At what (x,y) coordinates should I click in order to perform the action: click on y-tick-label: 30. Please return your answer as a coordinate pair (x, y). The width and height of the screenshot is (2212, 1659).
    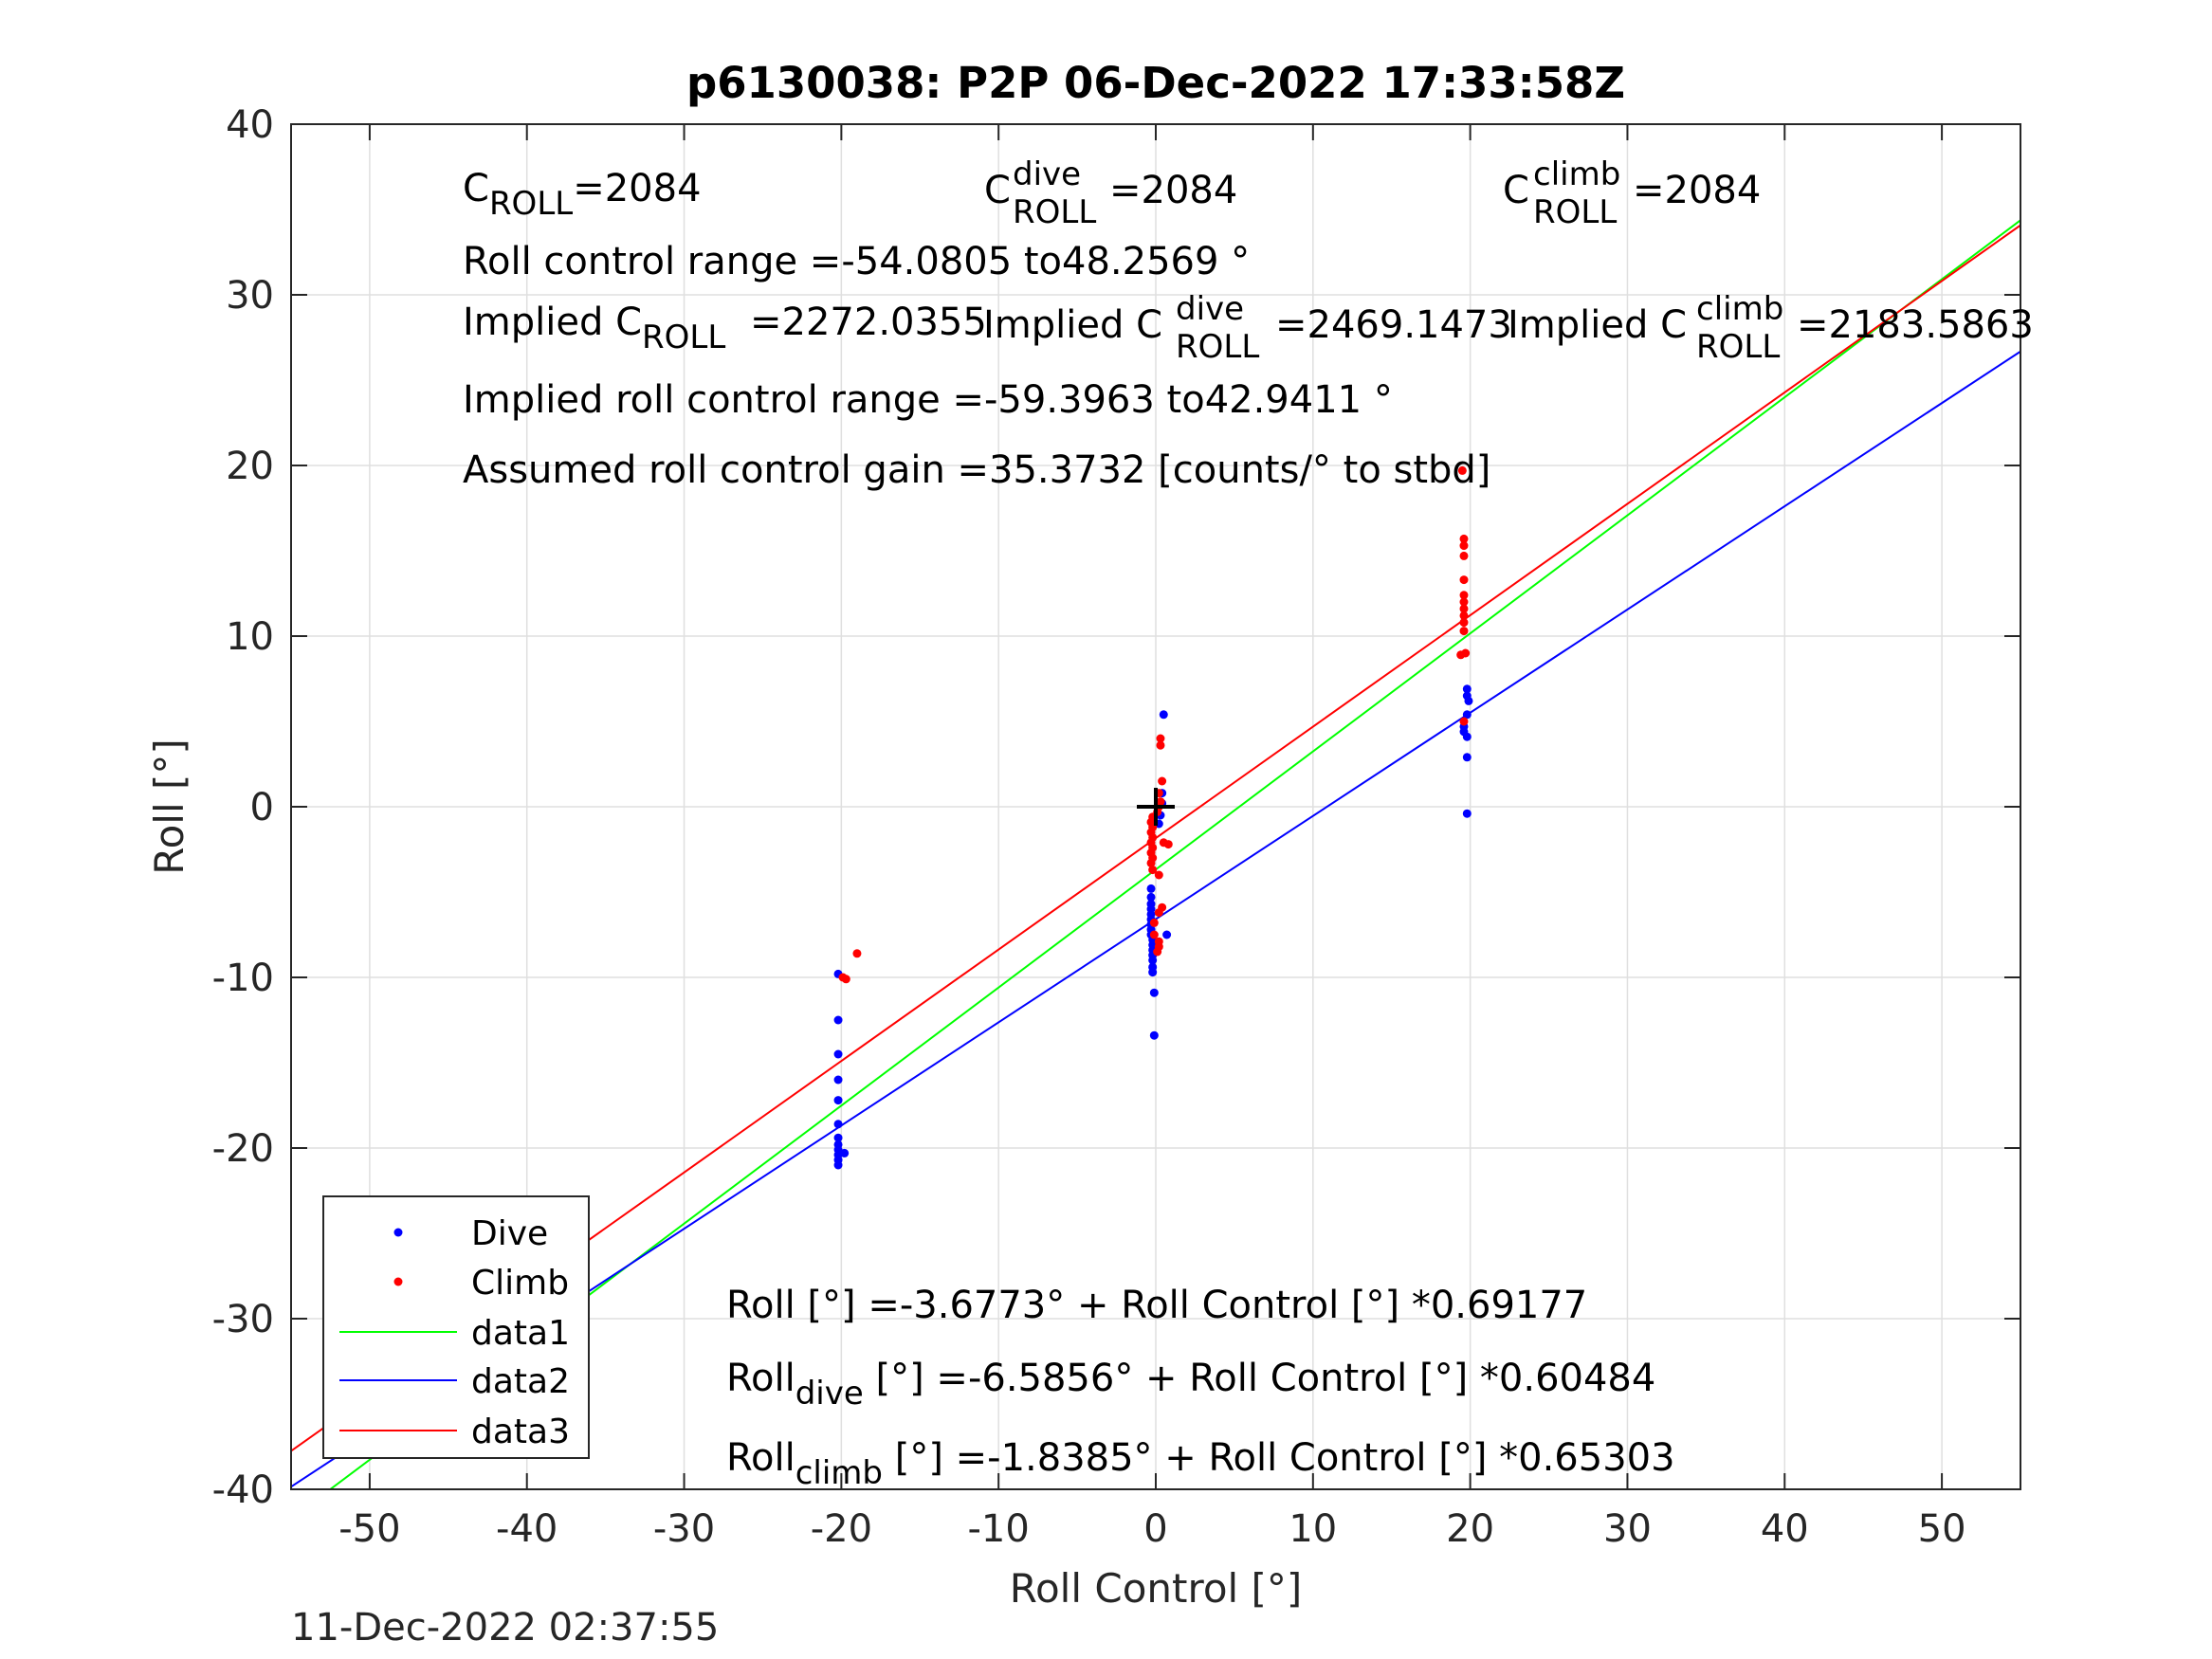
    Looking at the image, I should click on (250, 296).